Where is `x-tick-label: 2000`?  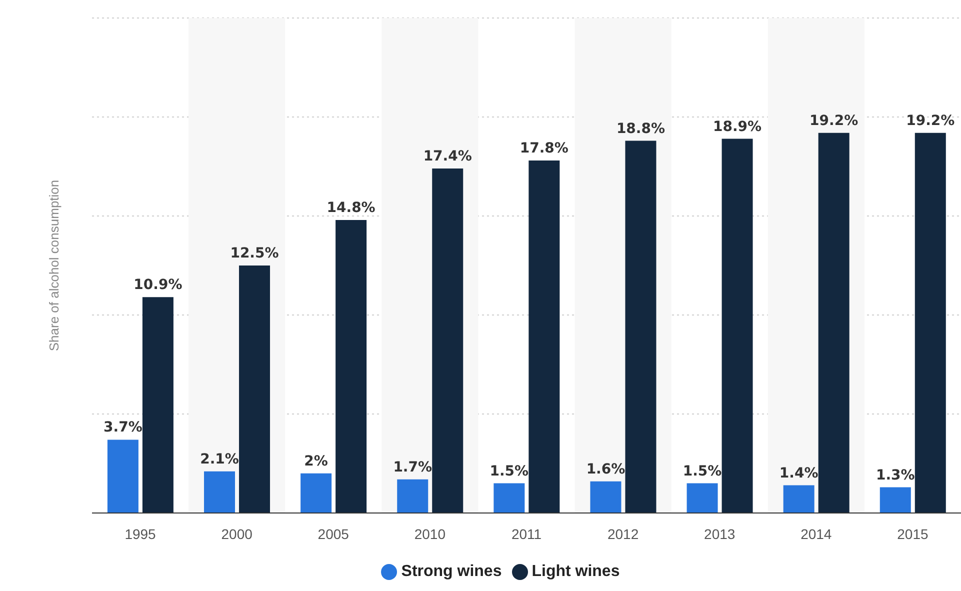
x-tick-label: 2000 is located at coordinates (237, 534).